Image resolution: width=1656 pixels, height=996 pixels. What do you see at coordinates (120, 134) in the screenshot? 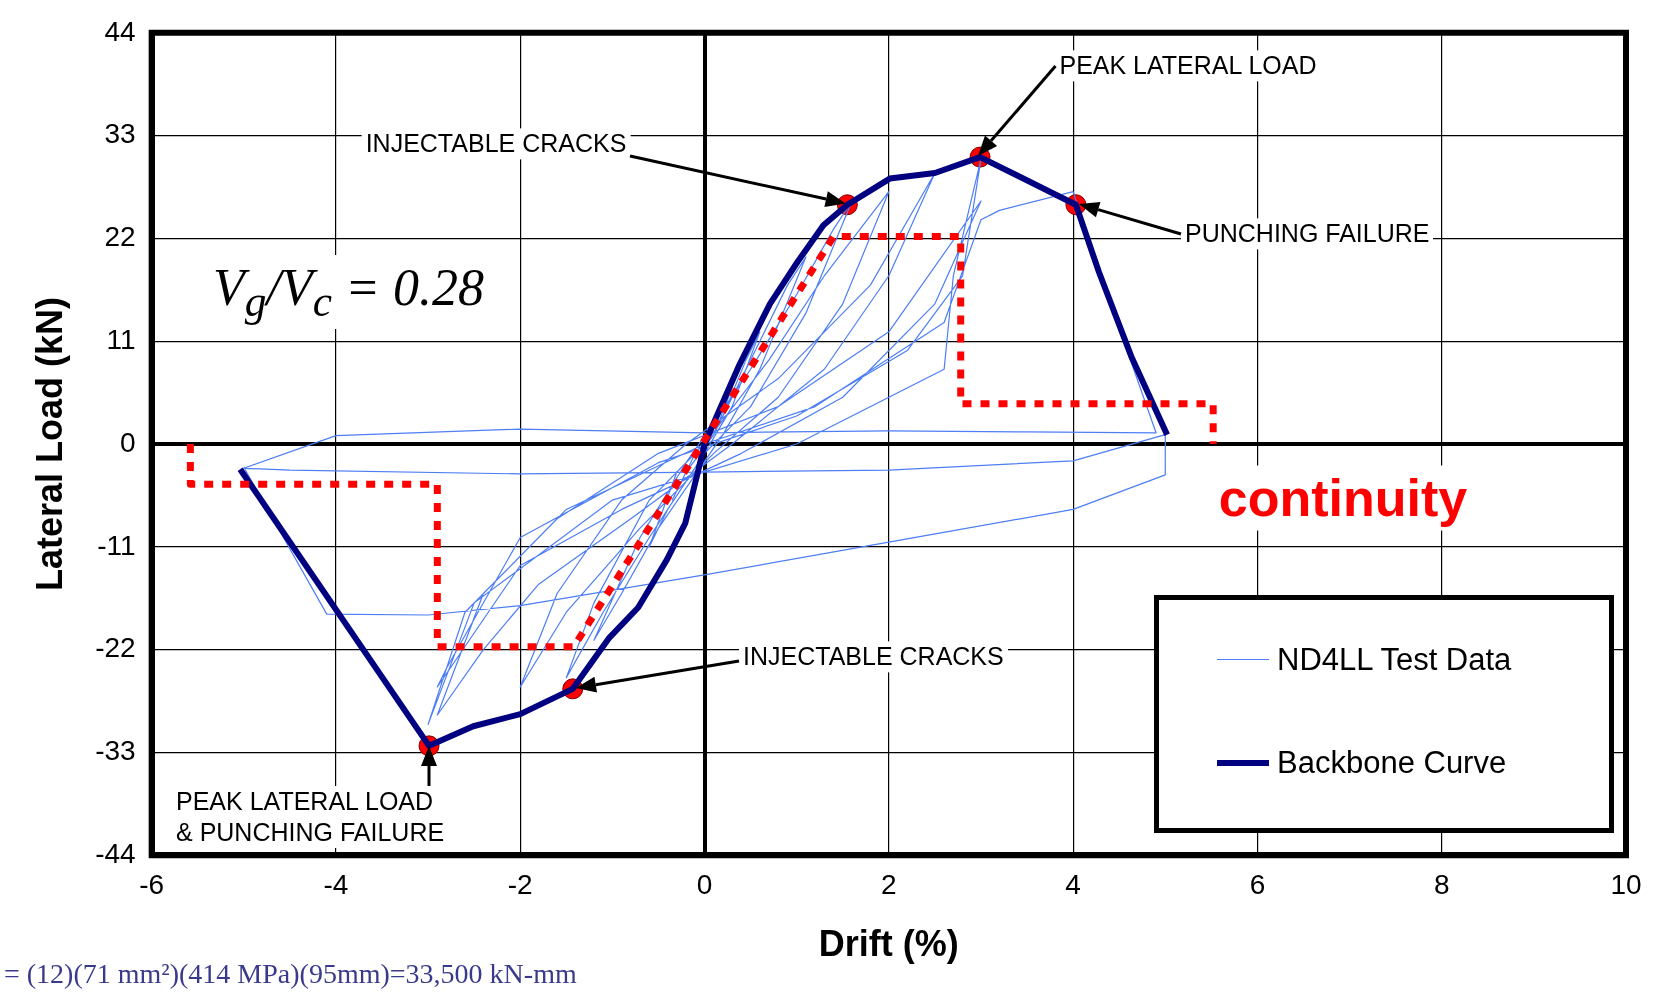
I see `y-tick-label: 33` at bounding box center [120, 134].